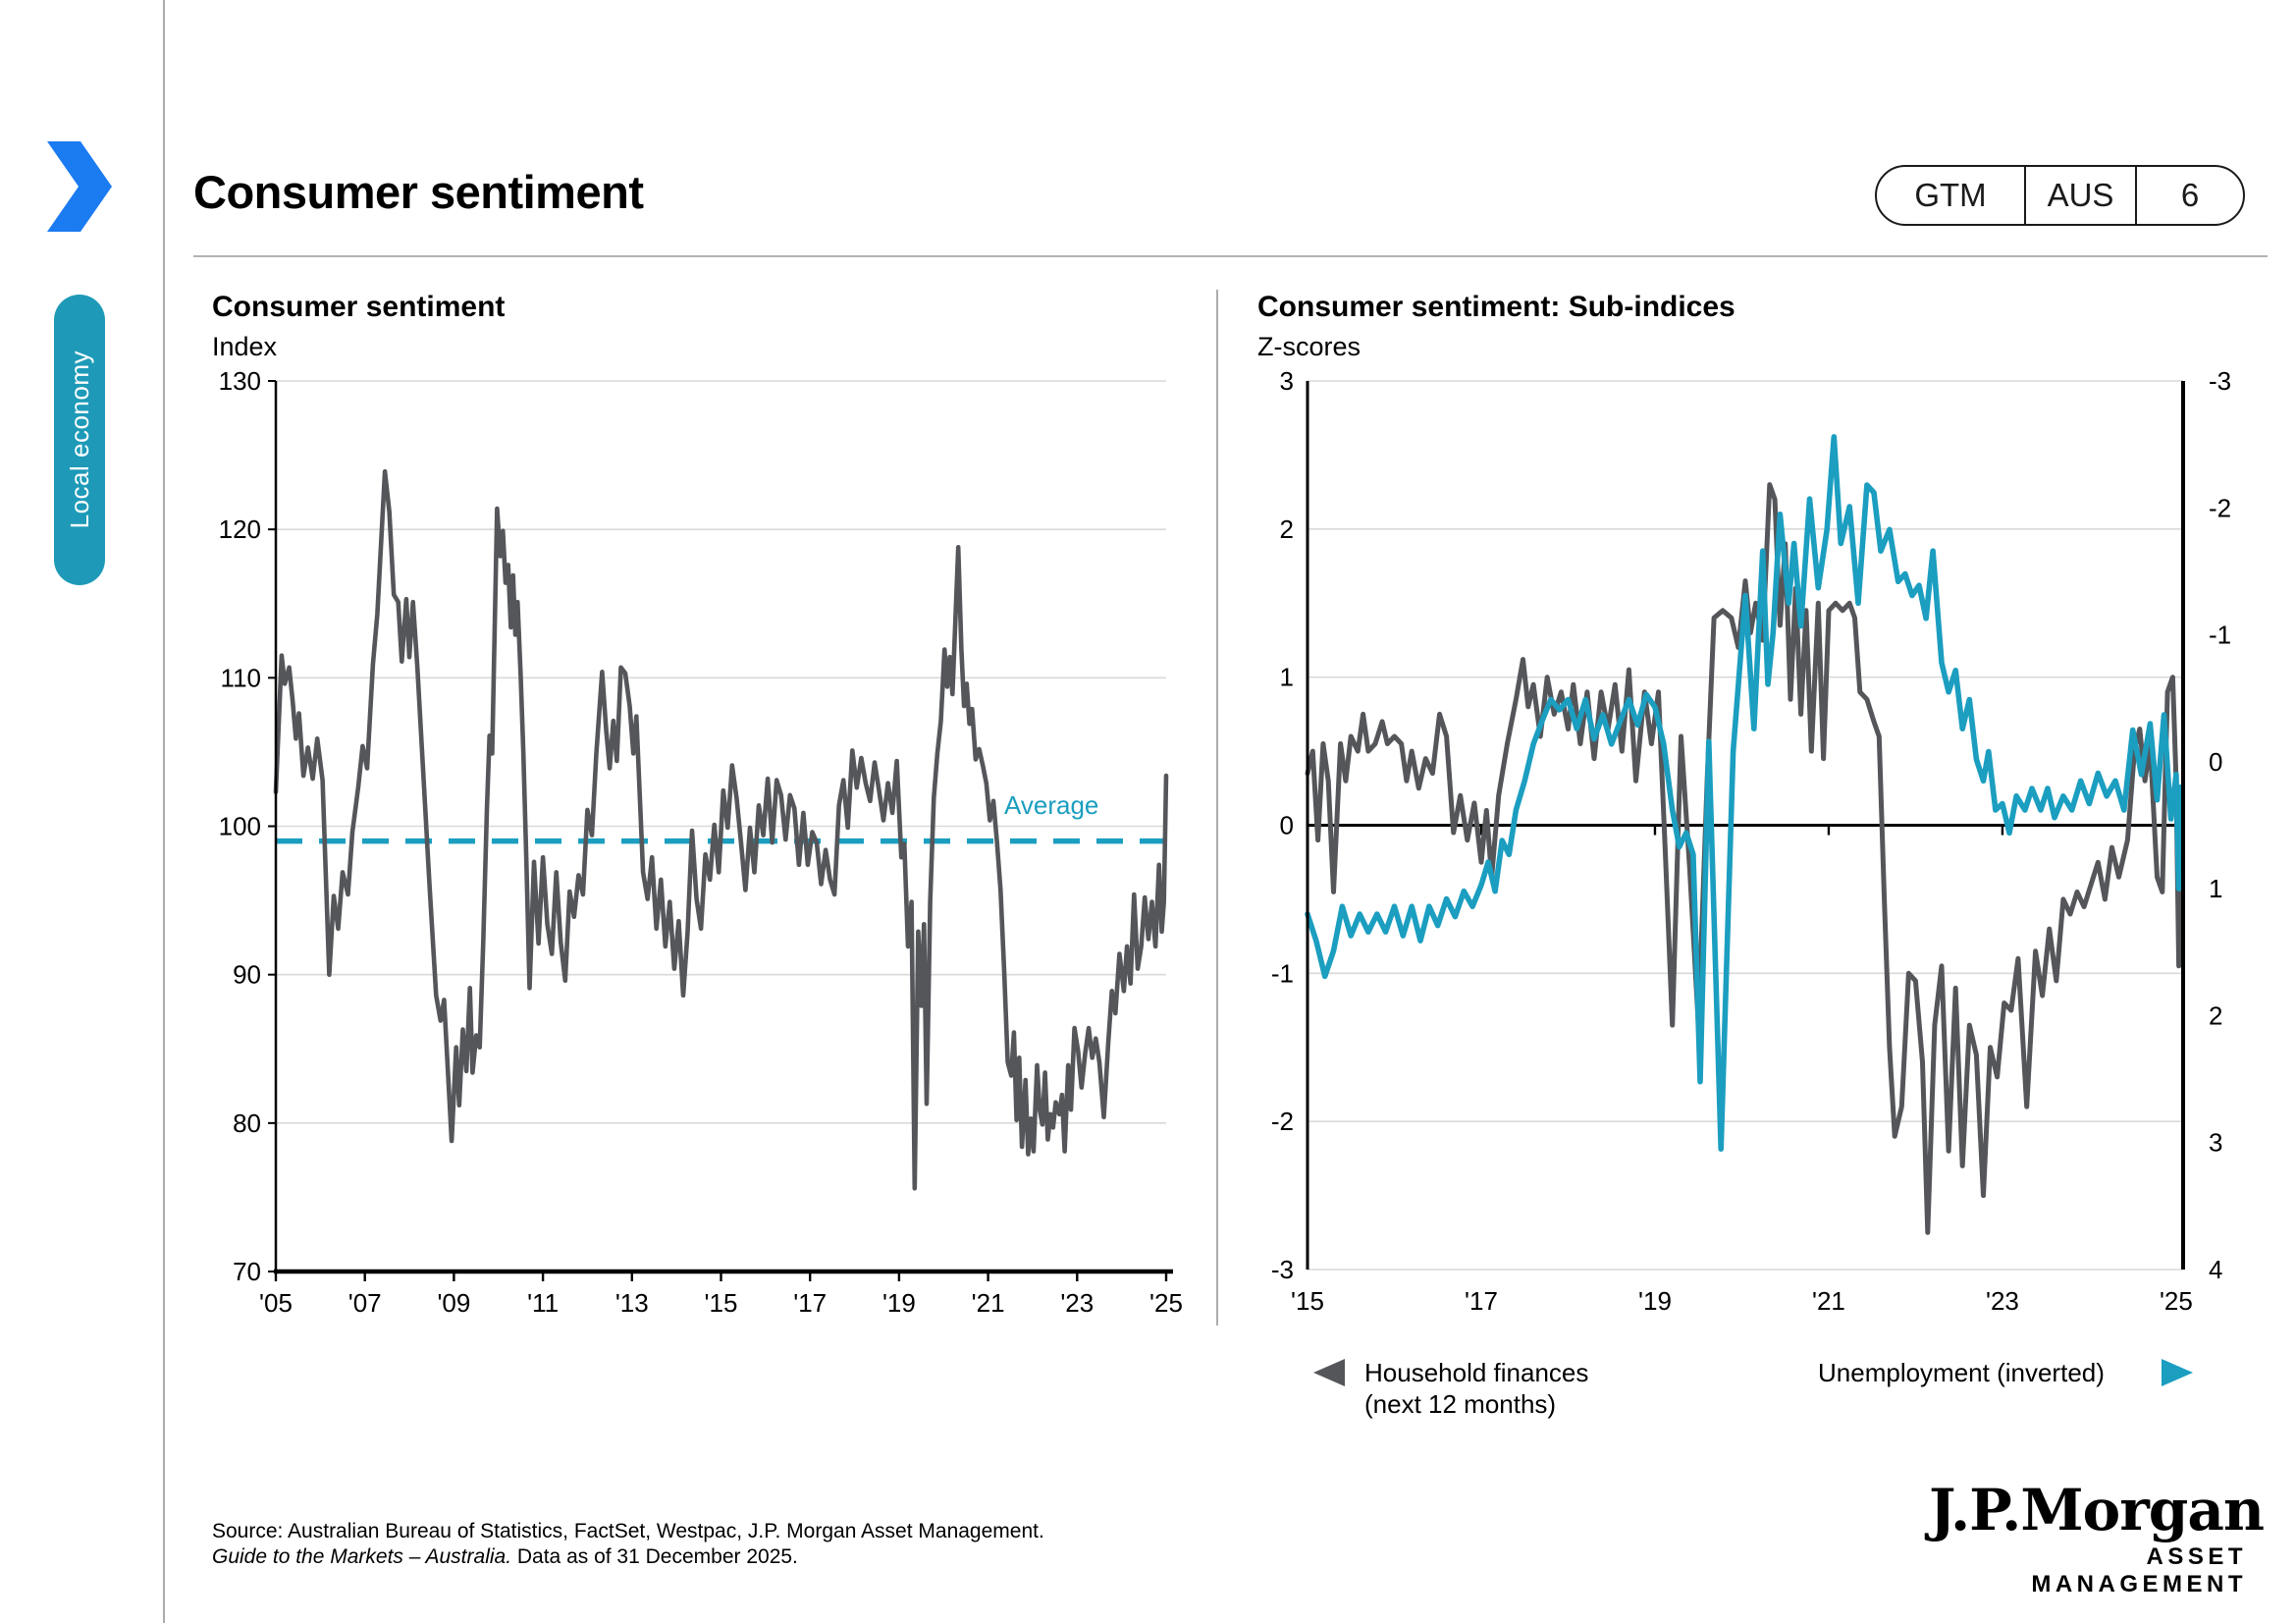  Describe the element at coordinates (362, 1556) in the screenshot. I see `source-gtm-italic: Guide to the Markets – Australia.` at that location.